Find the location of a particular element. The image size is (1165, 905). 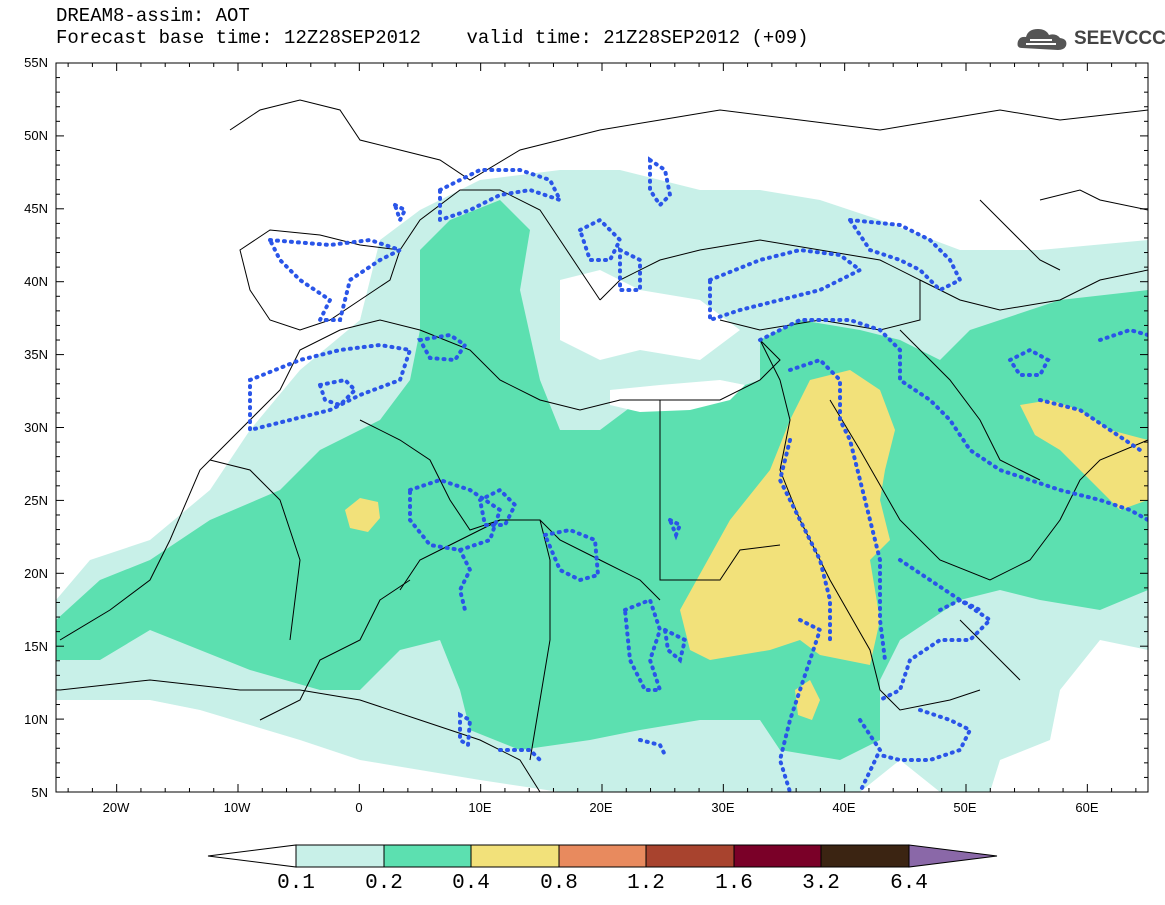

colorbar-swatch-1.2 is located at coordinates (690, 856).